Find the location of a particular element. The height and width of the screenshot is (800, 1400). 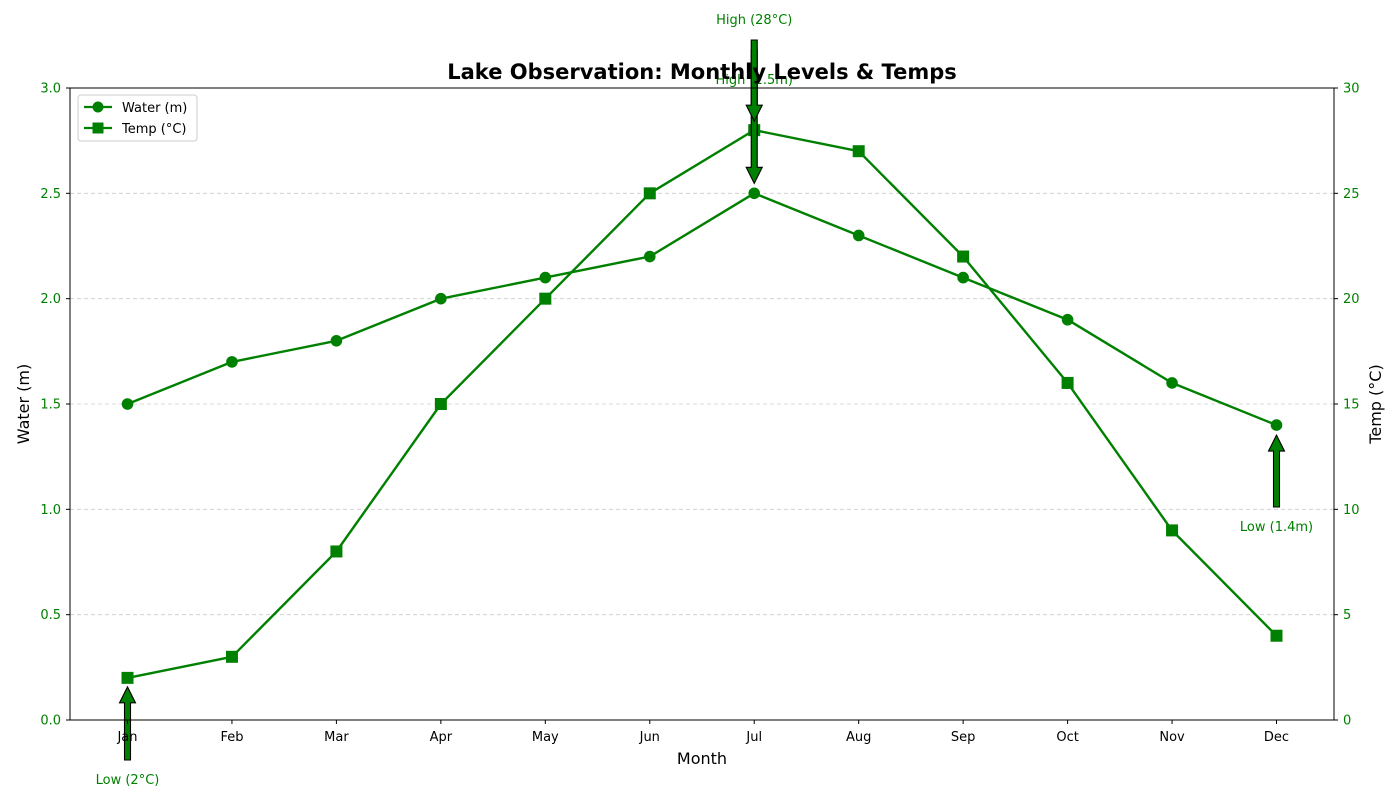

x-tick-label: Nov is located at coordinates (1172, 737).